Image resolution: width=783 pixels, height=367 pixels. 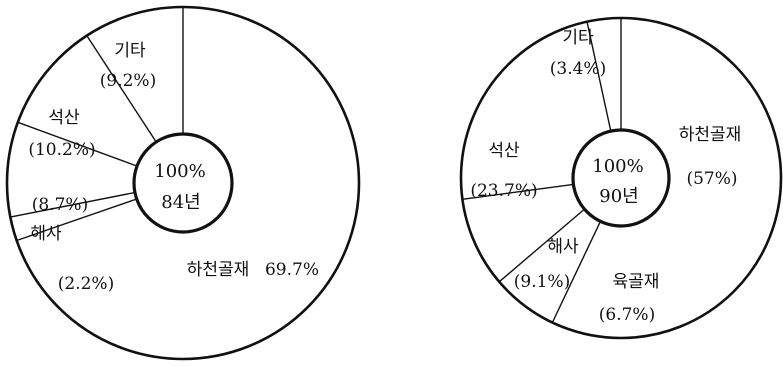 I want to click on pie-84-label-gita: 기타, so click(x=130, y=51).